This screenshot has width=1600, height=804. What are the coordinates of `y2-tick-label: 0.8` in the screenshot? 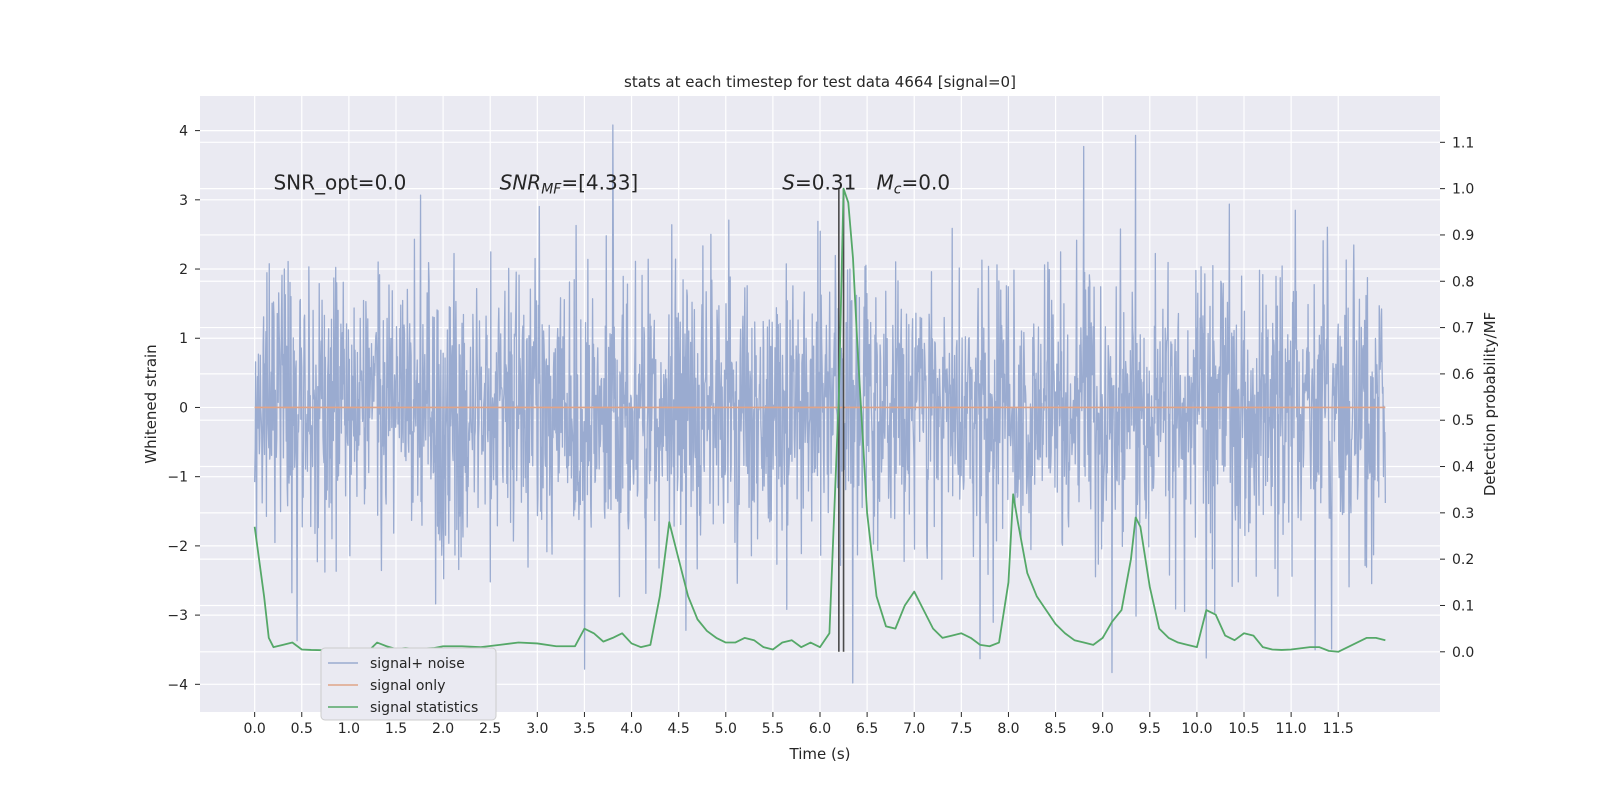 It's located at (1463, 282).